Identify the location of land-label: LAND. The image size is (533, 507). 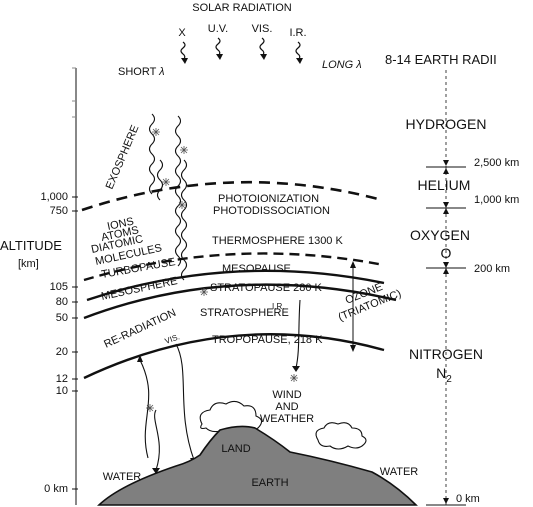
(235, 449).